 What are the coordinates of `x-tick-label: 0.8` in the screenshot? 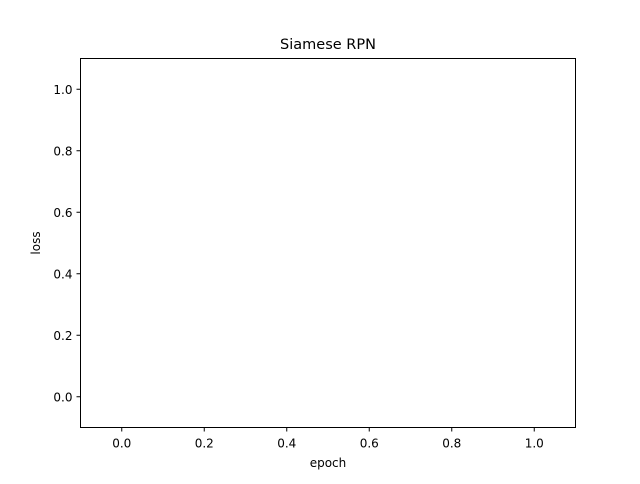 It's located at (451, 444).